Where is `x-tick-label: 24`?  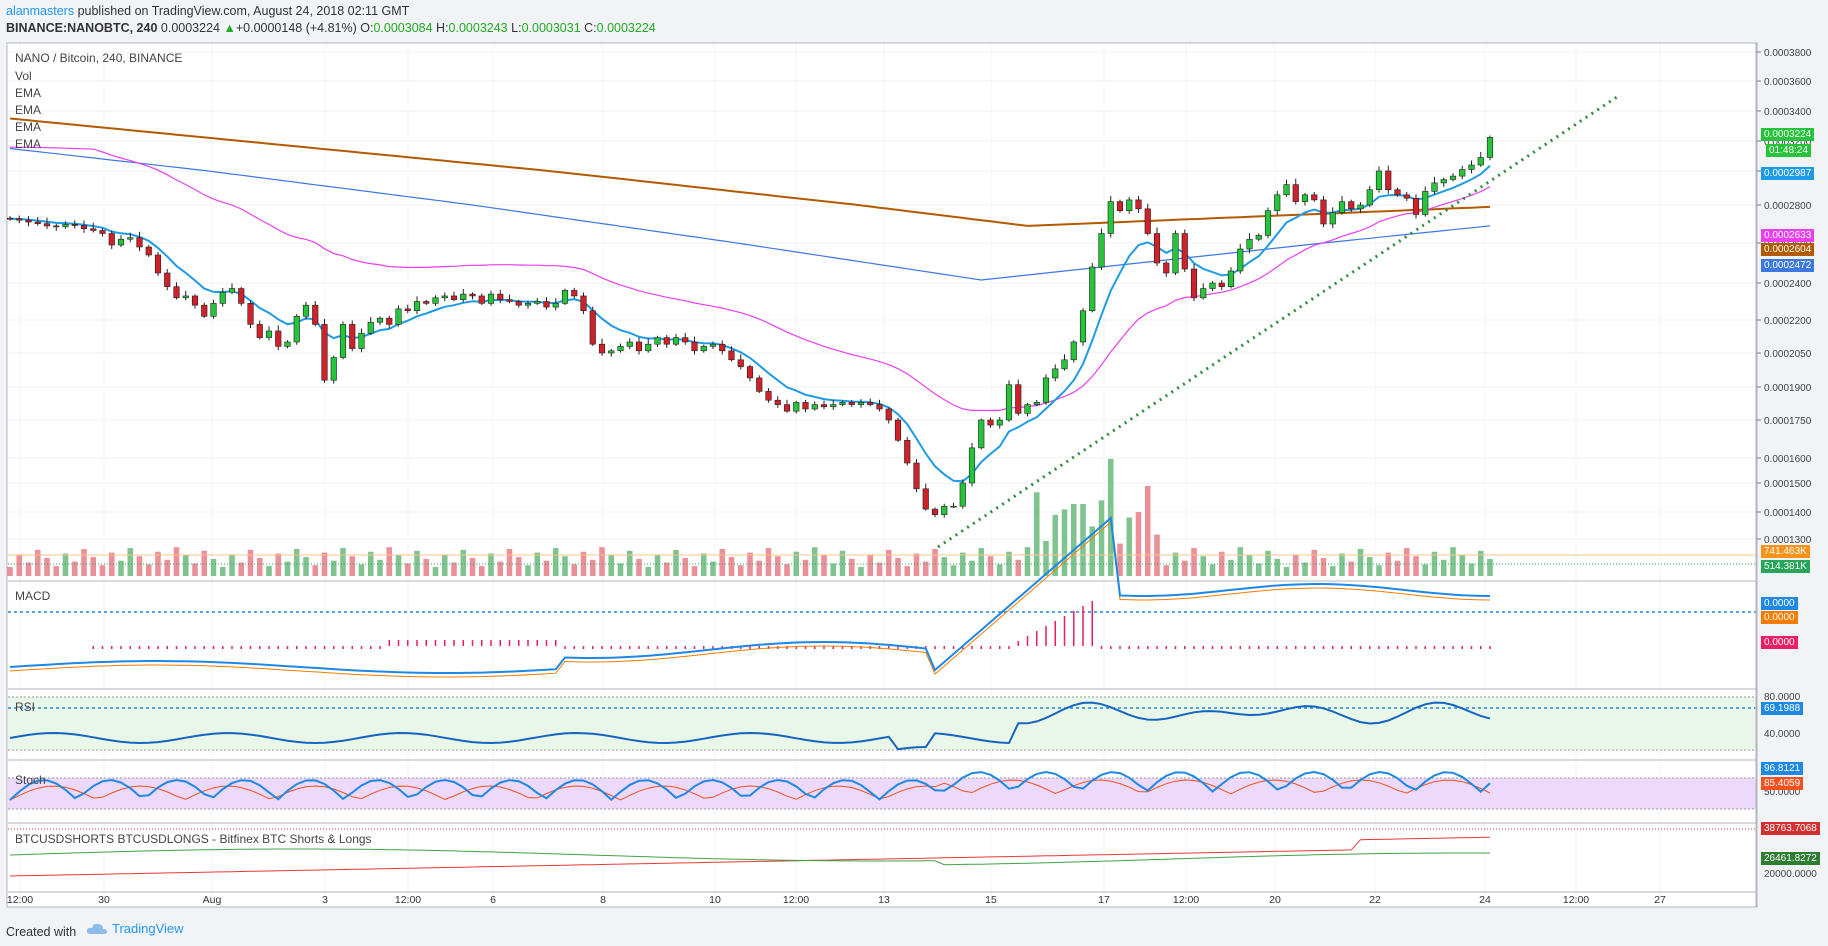
x-tick-label: 24 is located at coordinates (1485, 900).